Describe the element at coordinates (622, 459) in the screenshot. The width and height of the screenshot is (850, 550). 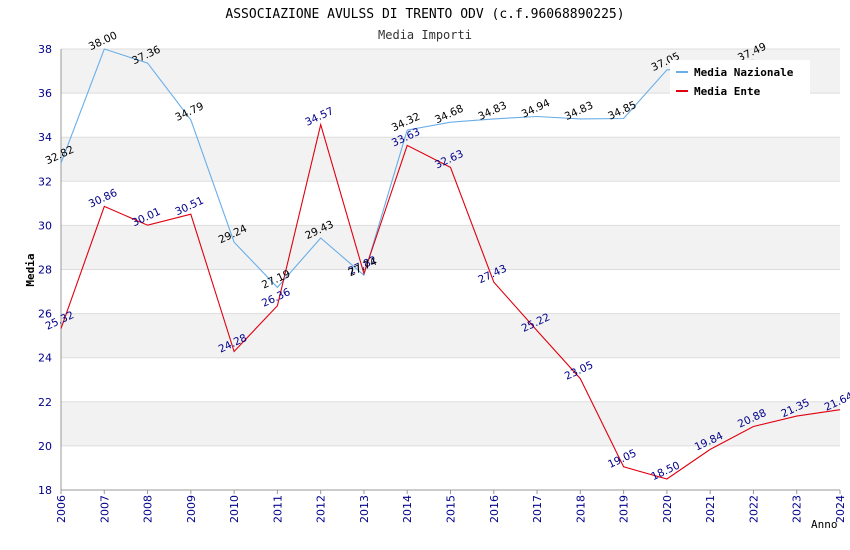
I see `data-label-media-ente: 19.05` at that location.